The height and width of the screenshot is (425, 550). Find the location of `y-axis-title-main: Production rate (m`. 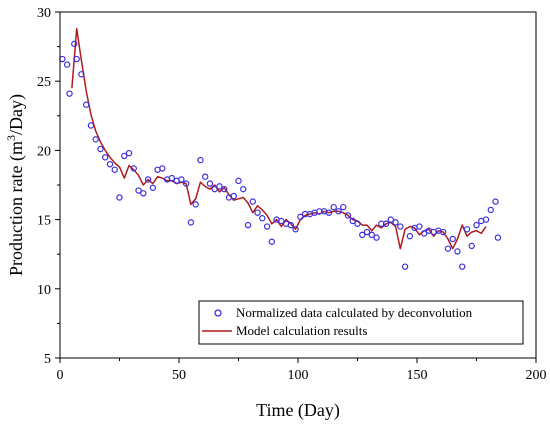

y-axis-title-main: Production rate (m is located at coordinates (16, 208).